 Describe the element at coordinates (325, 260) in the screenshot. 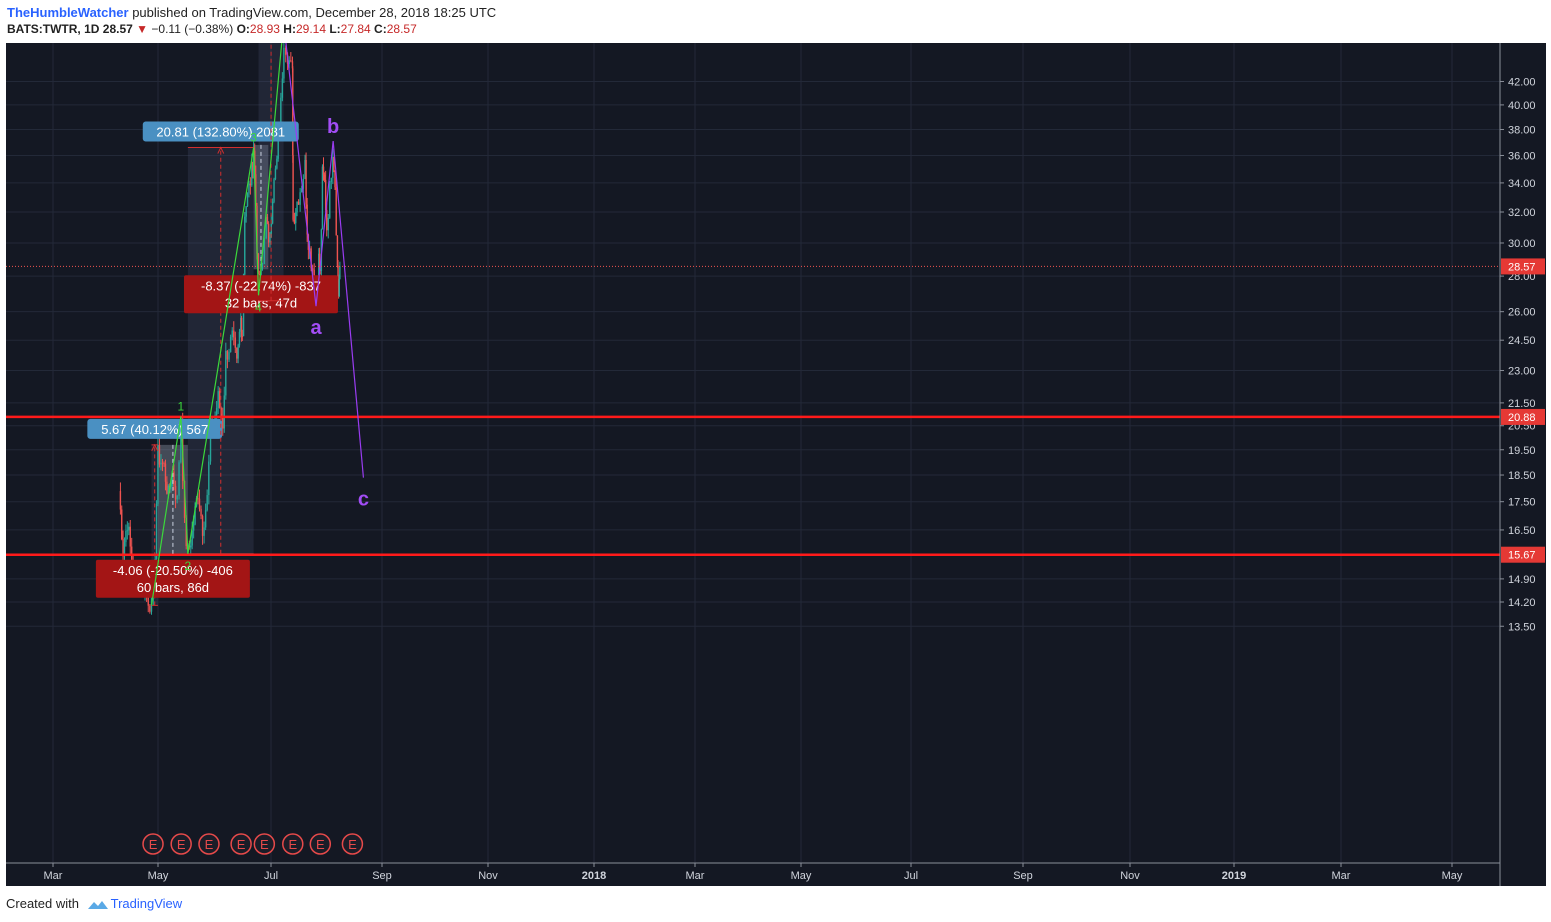

I see `abc-wave-line` at that location.